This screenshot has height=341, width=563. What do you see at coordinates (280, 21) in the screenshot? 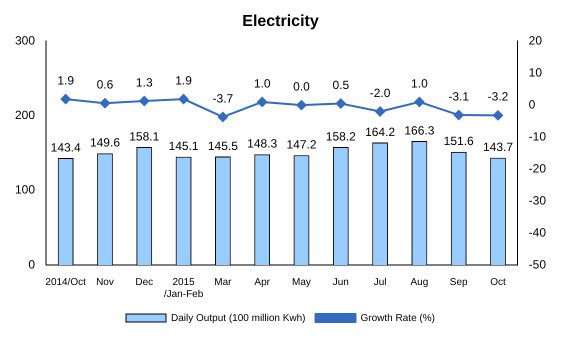
I see `chart-title: Electricity` at bounding box center [280, 21].